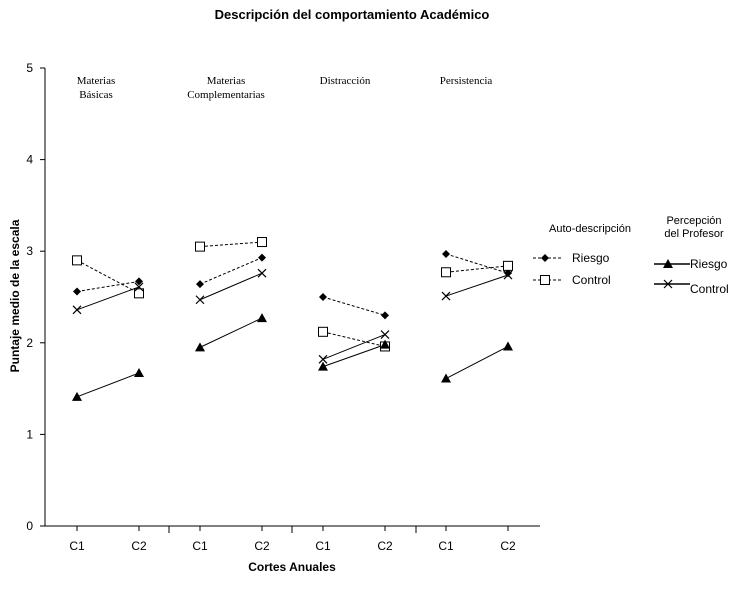 This screenshot has height=604, width=733. I want to click on y-tick-label: 5, so click(29, 68).